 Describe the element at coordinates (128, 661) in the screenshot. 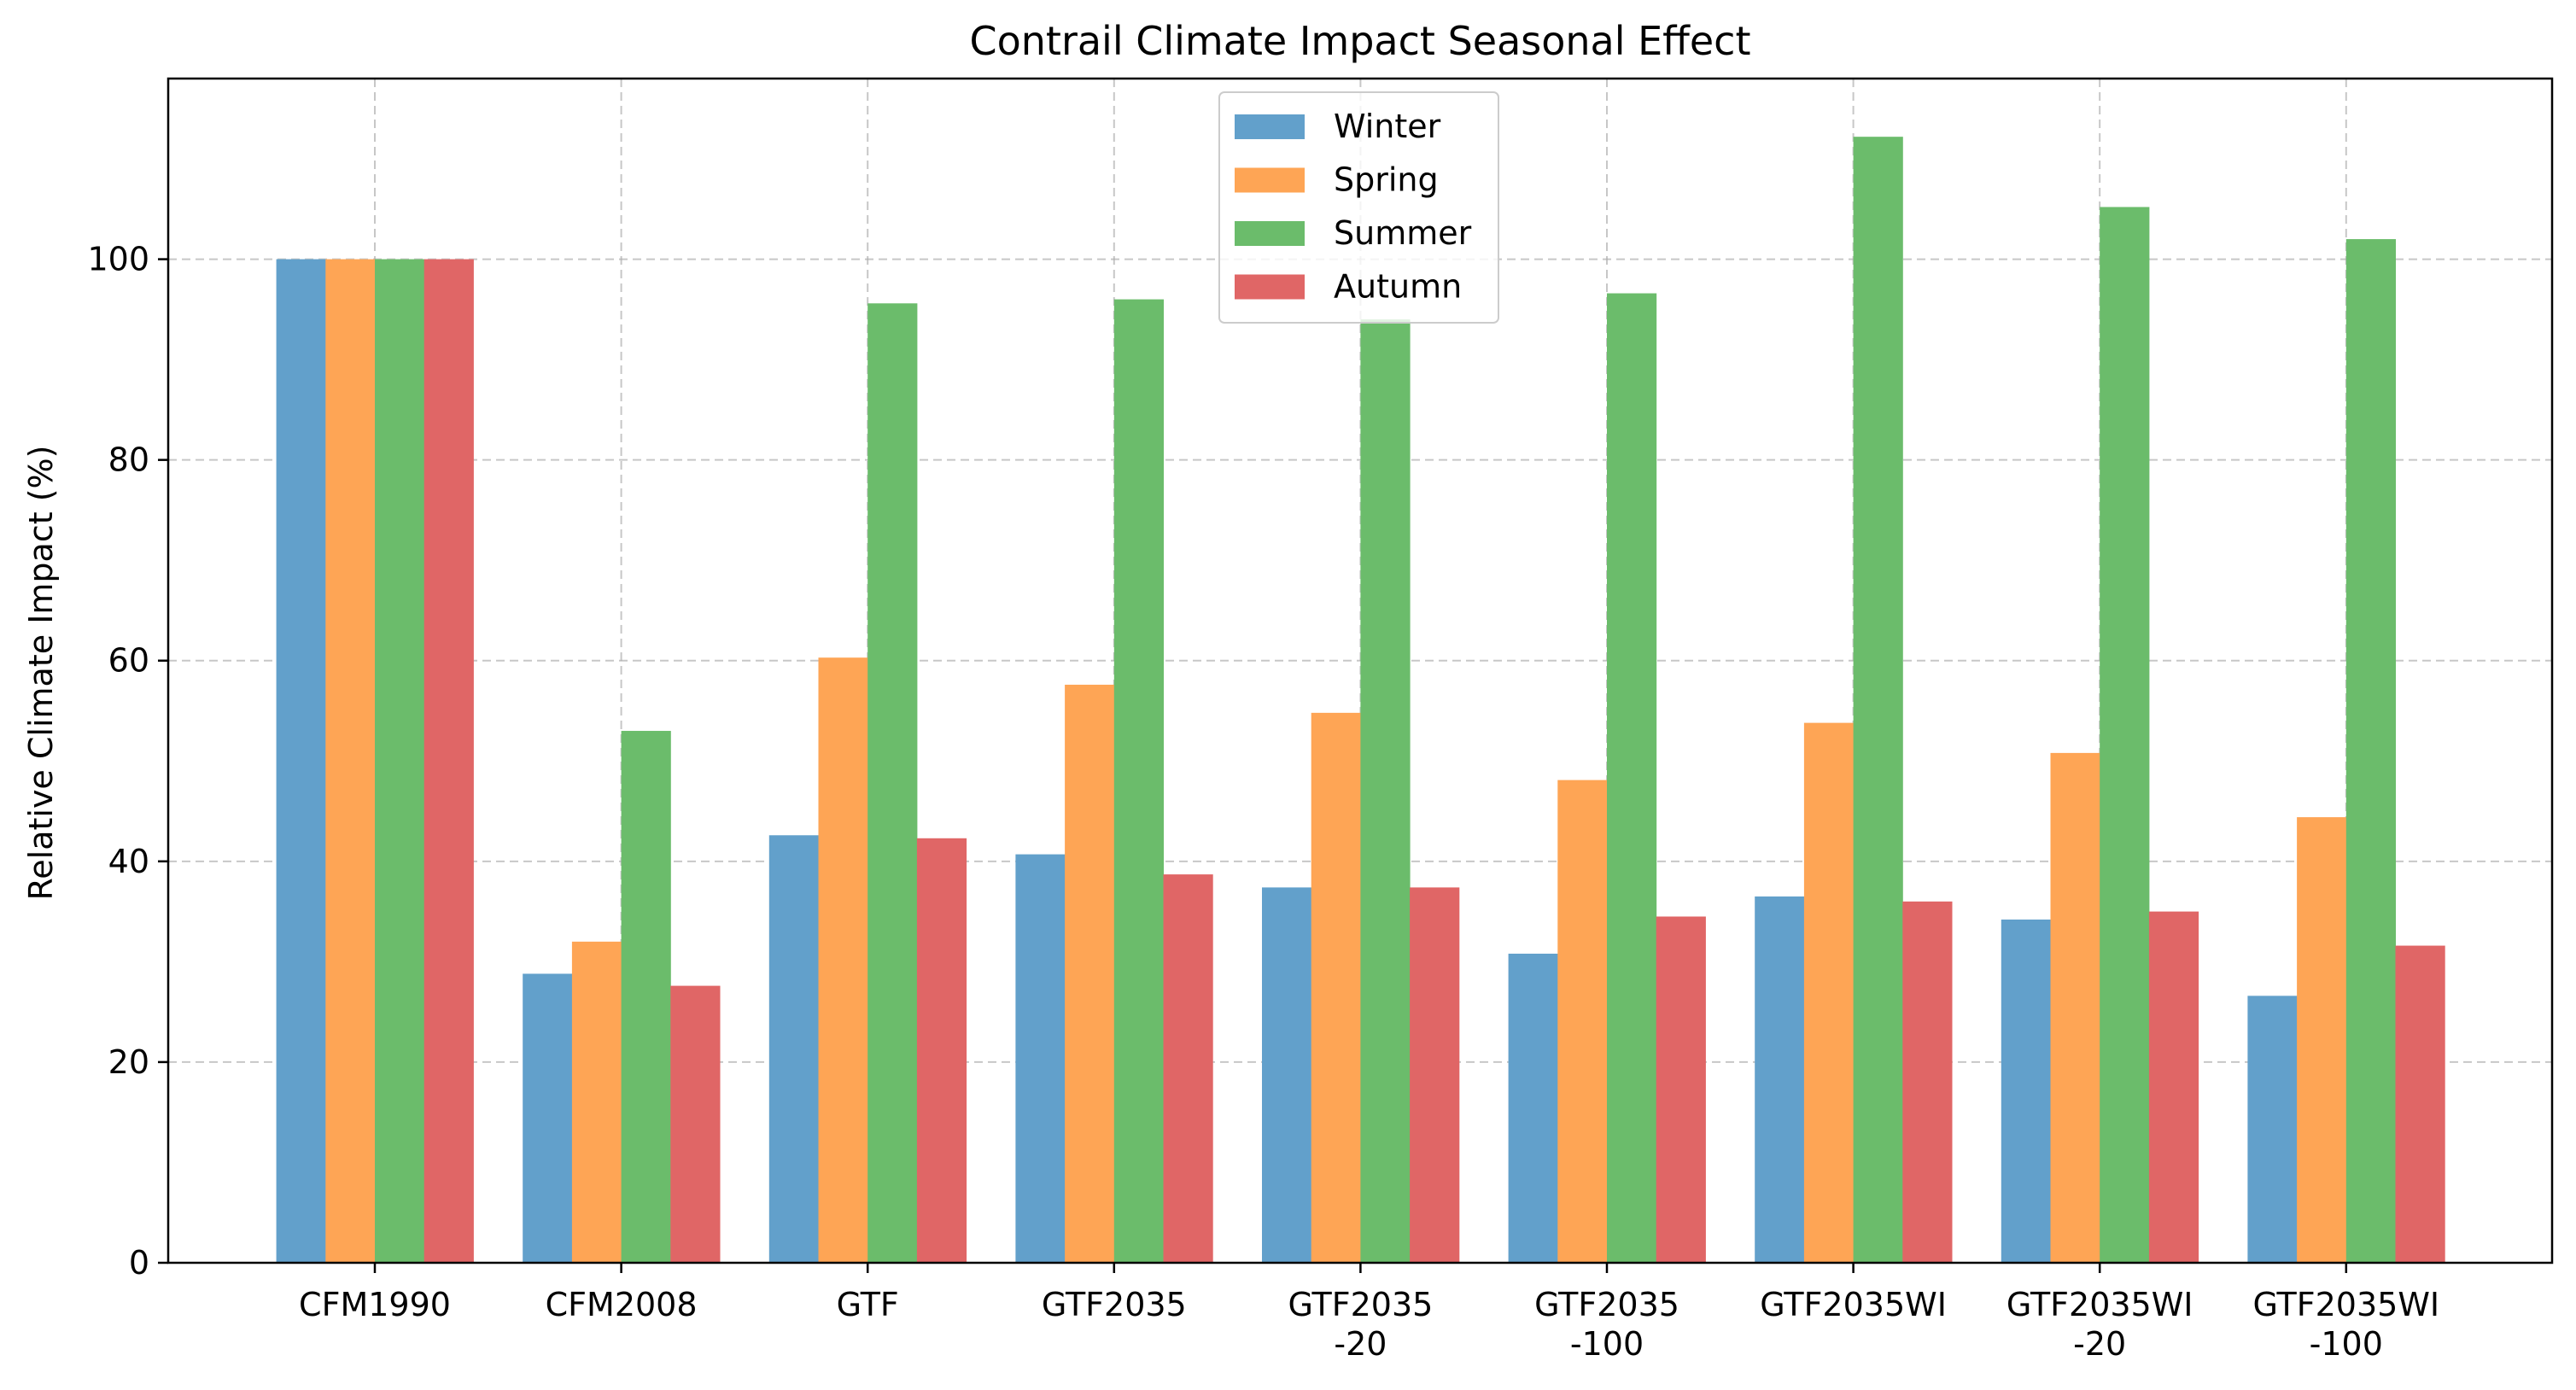

I see `y-tick-label: 60` at that location.